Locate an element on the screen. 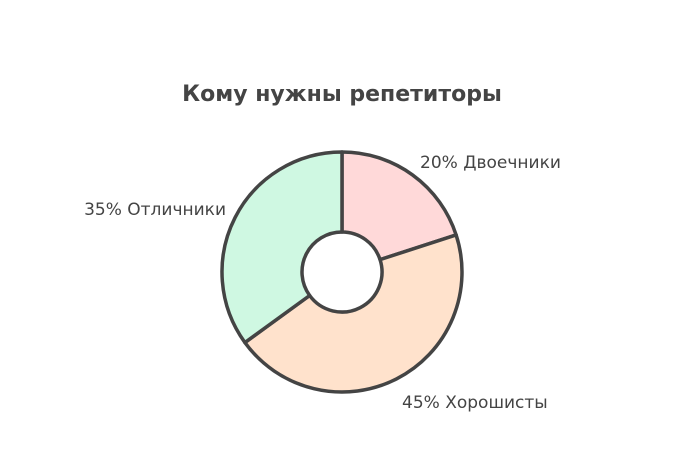 The height and width of the screenshot is (461, 684). value-label: 35% is located at coordinates (103, 210).